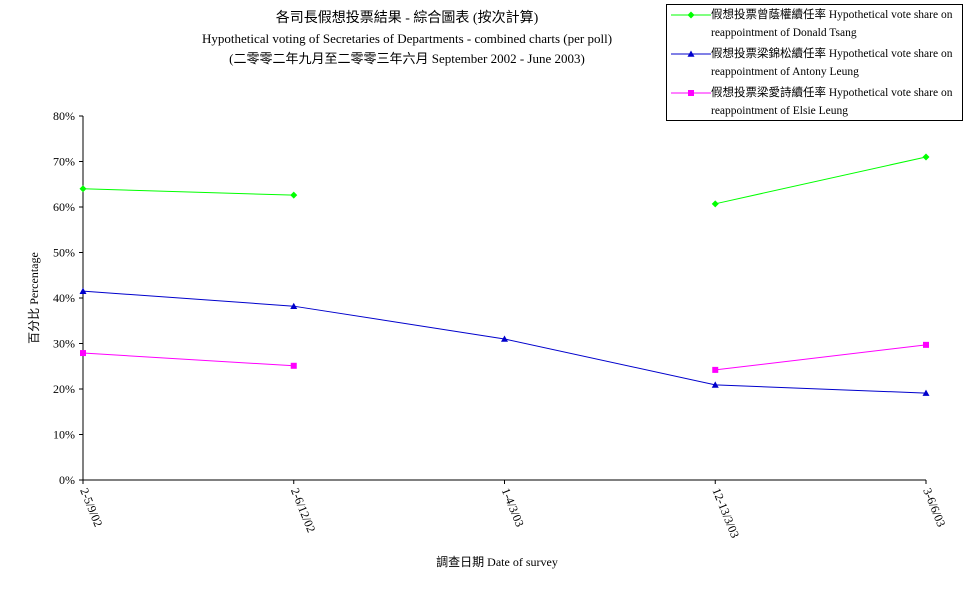  I want to click on x-tick-label: 3-6/6/03, so click(934, 507).